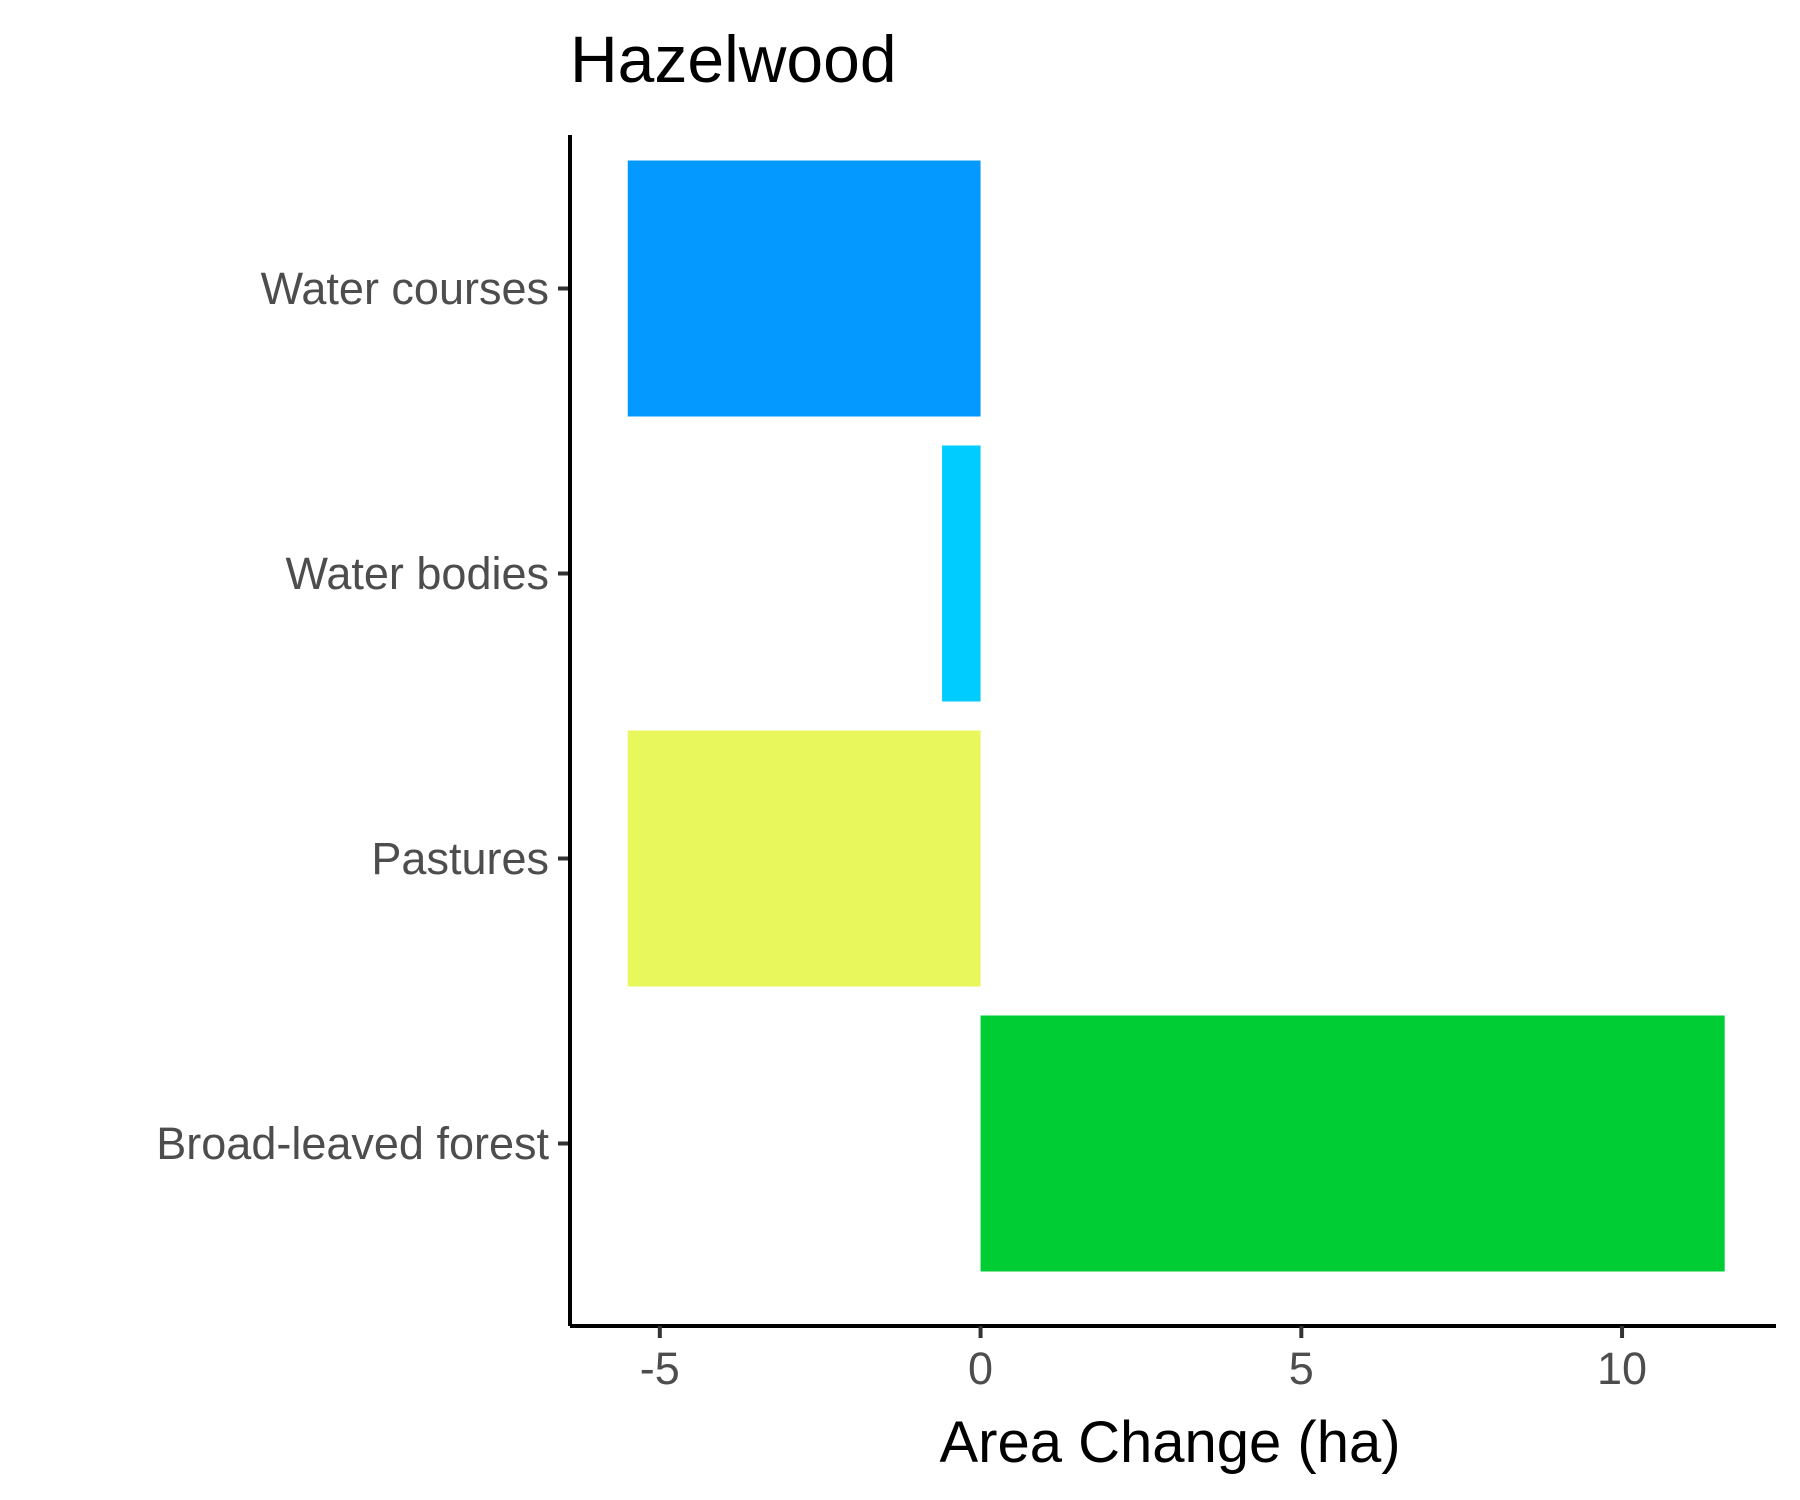  What do you see at coordinates (352, 1143) in the screenshot?
I see `y-tick-label: Broad-leaved forest` at bounding box center [352, 1143].